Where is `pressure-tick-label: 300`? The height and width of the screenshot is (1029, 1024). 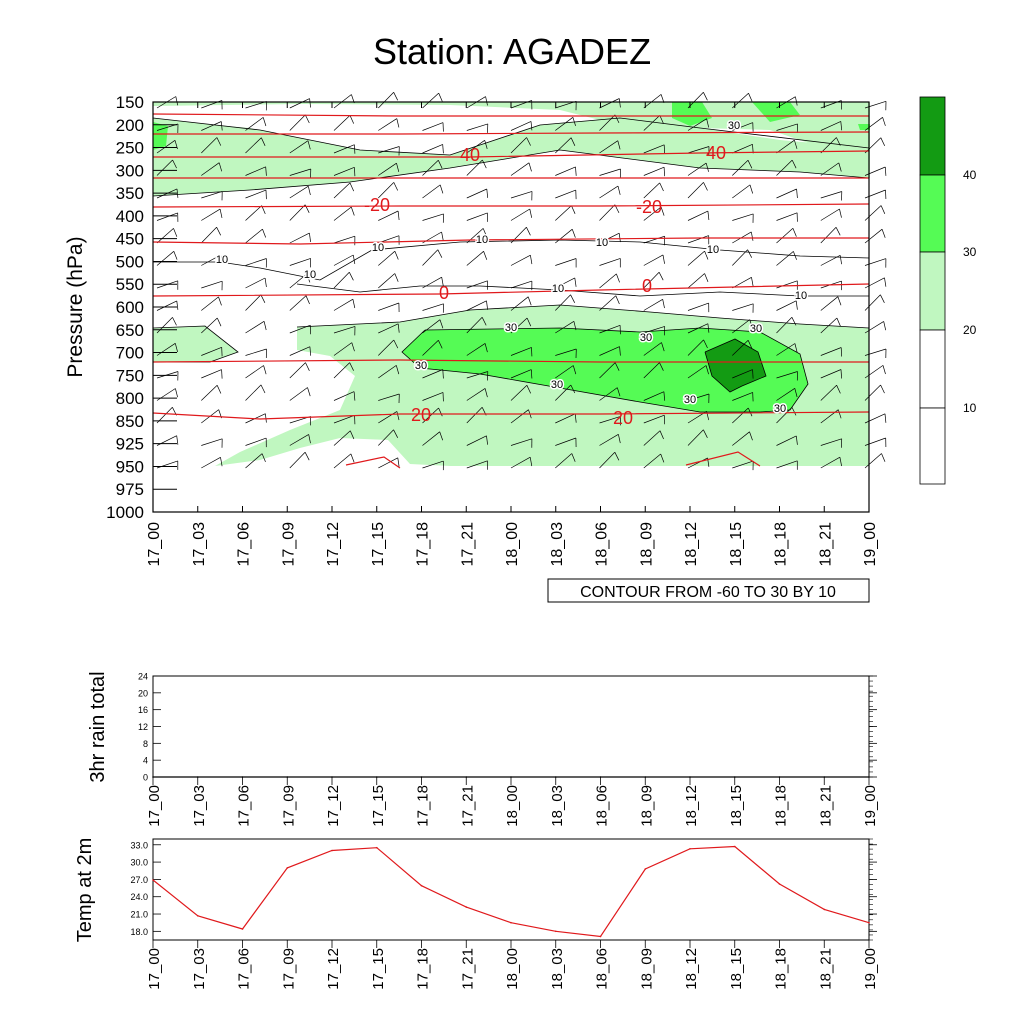
pressure-tick-label: 300 is located at coordinates (130, 170).